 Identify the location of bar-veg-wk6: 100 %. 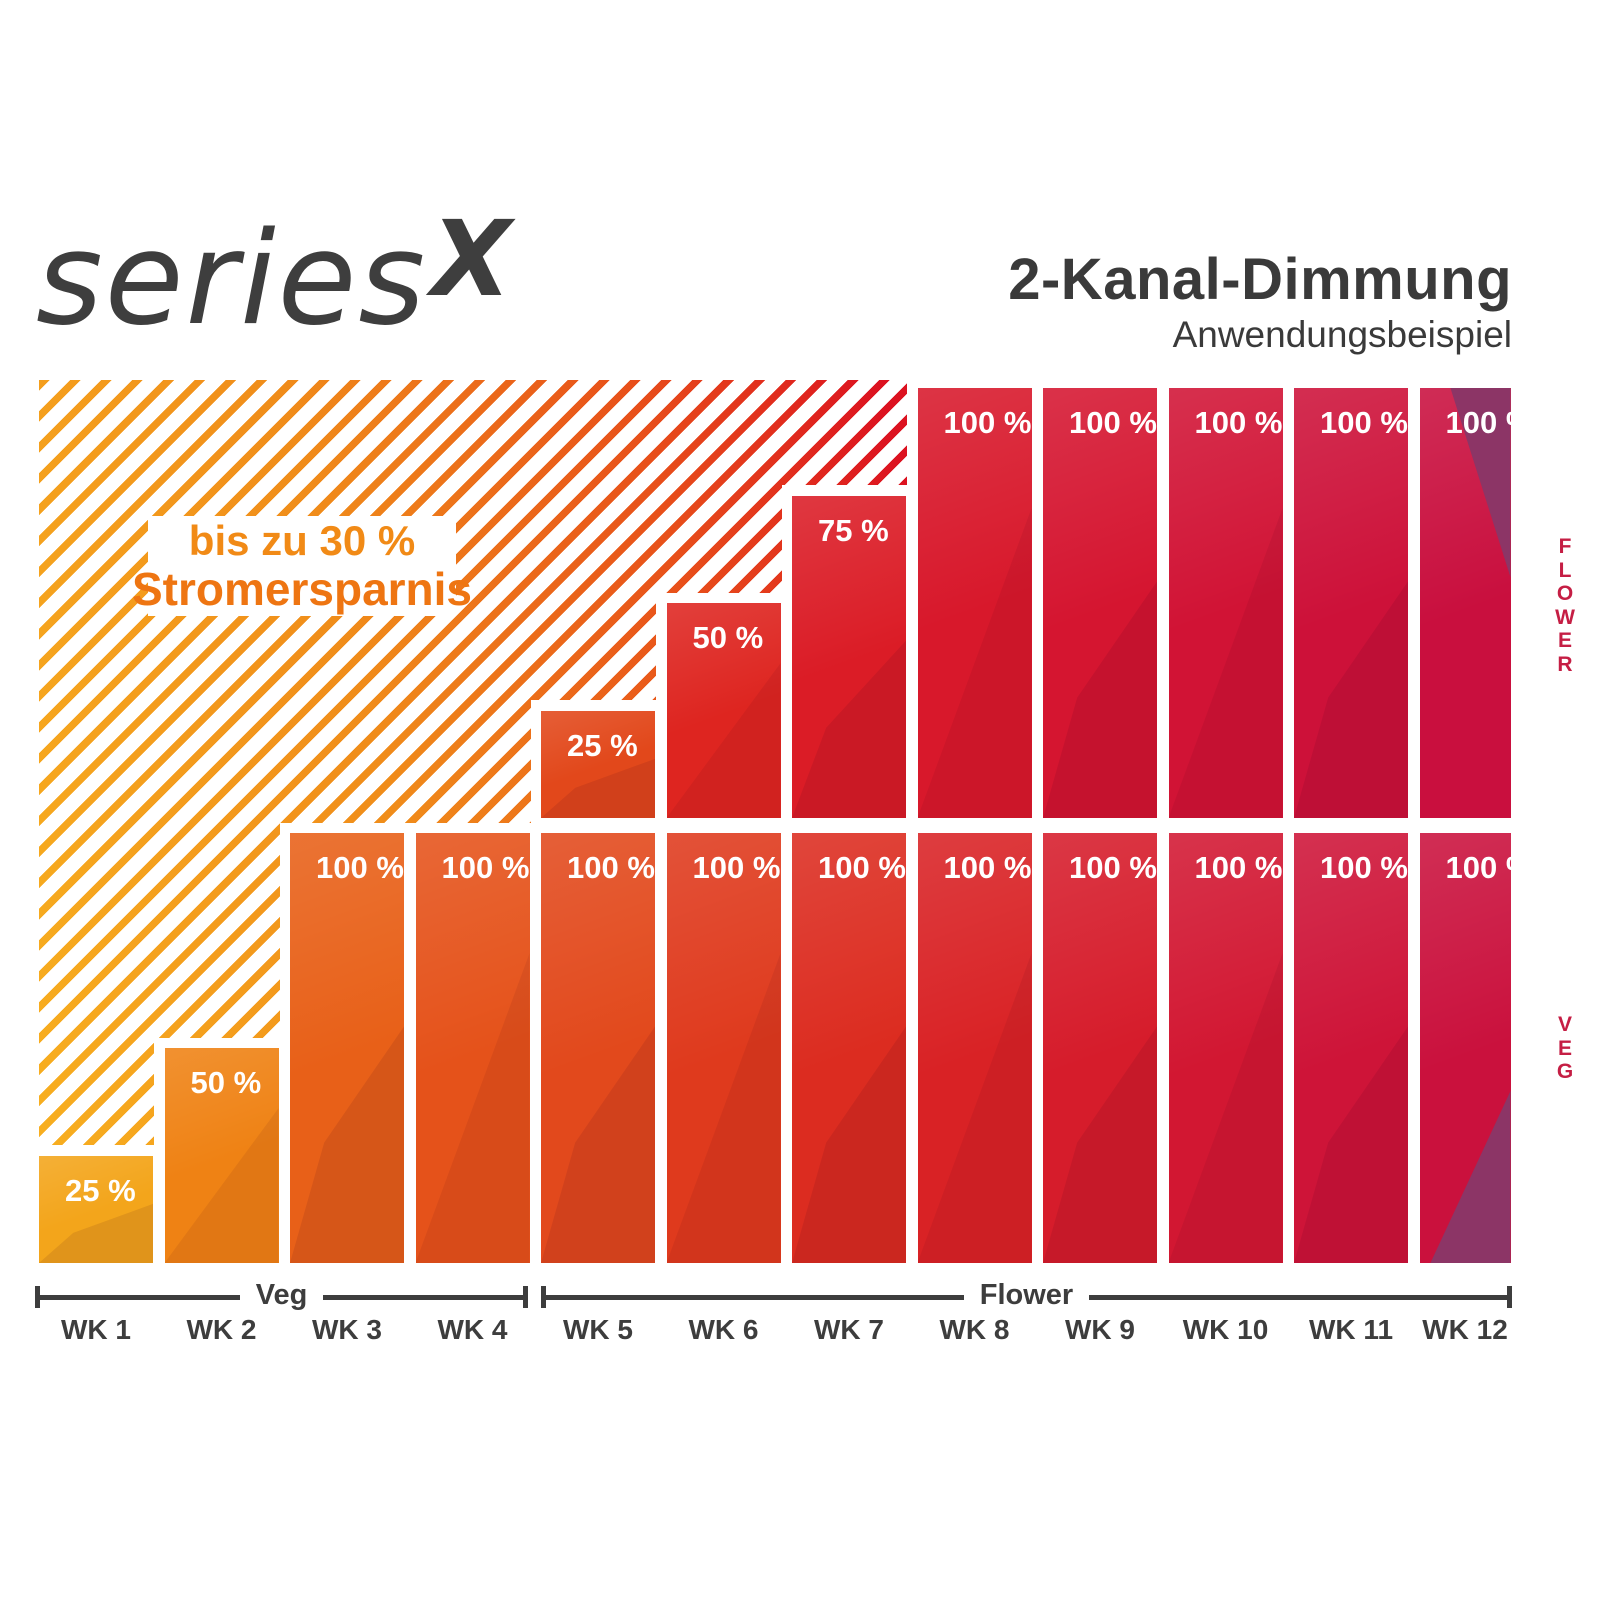
(723, 1048).